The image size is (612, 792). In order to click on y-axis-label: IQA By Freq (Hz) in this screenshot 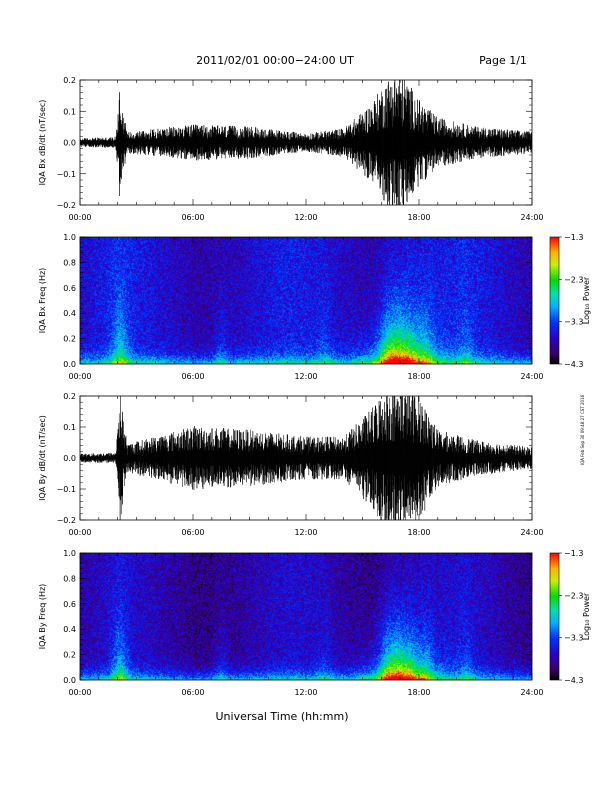, I will do `click(42, 617)`.